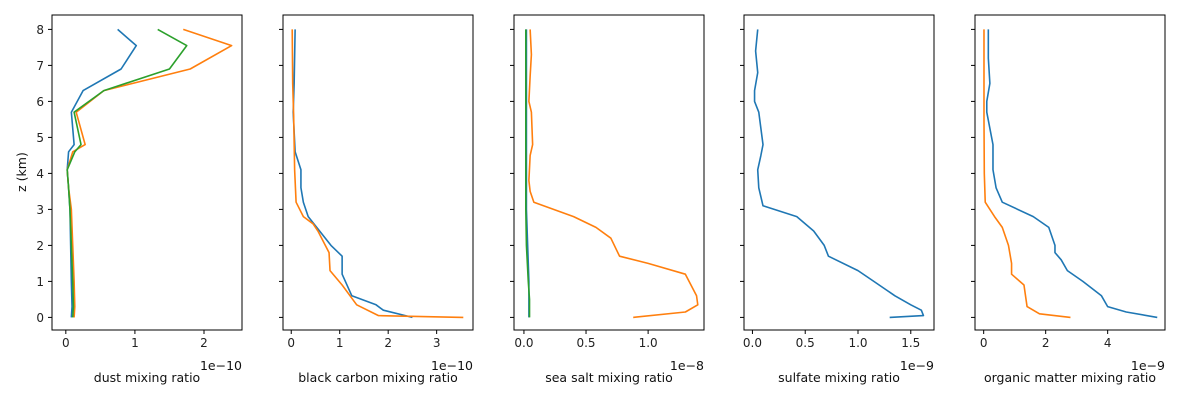  What do you see at coordinates (40, 246) in the screenshot?
I see `y-tick-label: 2` at bounding box center [40, 246].